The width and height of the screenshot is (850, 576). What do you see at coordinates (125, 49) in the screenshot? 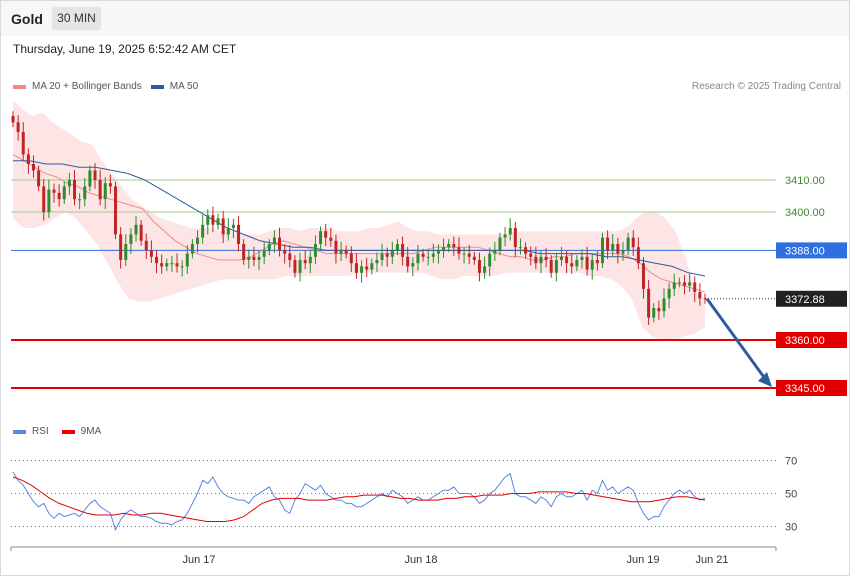
I see `timestamp: Thursday, June 19, 2025 6:52:42 AM CET` at bounding box center [125, 49].